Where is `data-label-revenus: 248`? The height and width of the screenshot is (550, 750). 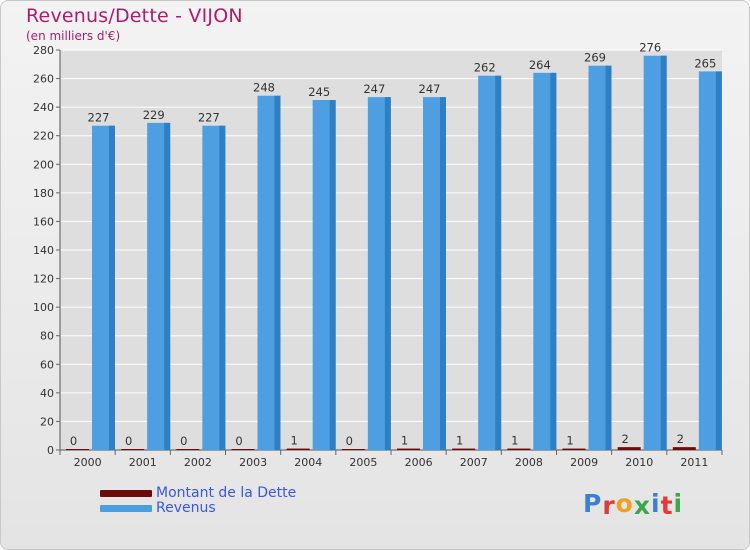
data-label-revenus: 248 is located at coordinates (264, 88).